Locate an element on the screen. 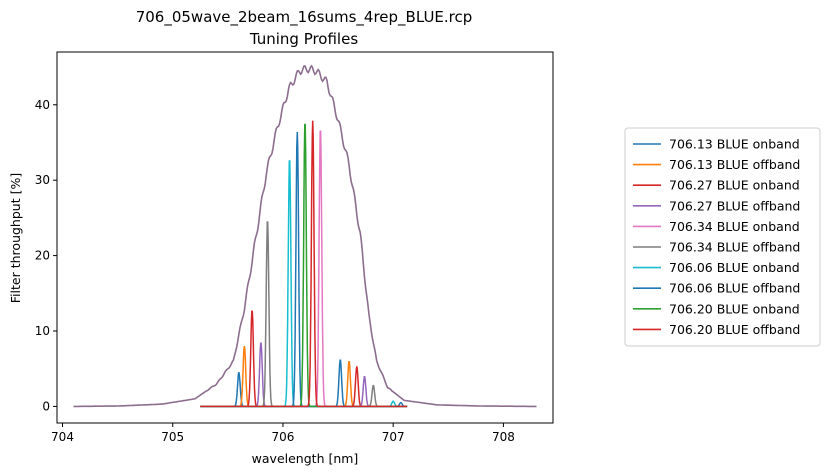  legend-box is located at coordinates (722, 237).